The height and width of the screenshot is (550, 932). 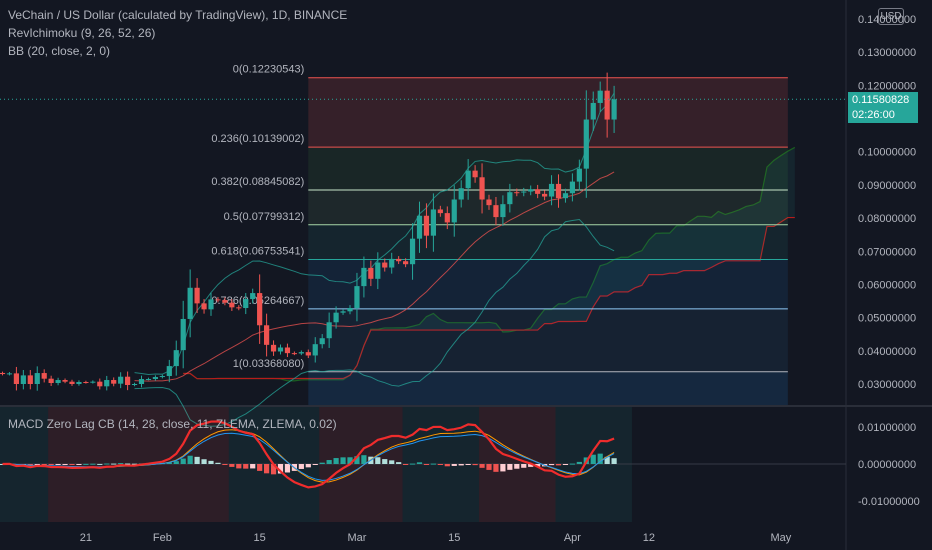 I want to click on ichimoku-legend: RevIchimoku (9, 26, 52, 26), so click(x=82, y=33).